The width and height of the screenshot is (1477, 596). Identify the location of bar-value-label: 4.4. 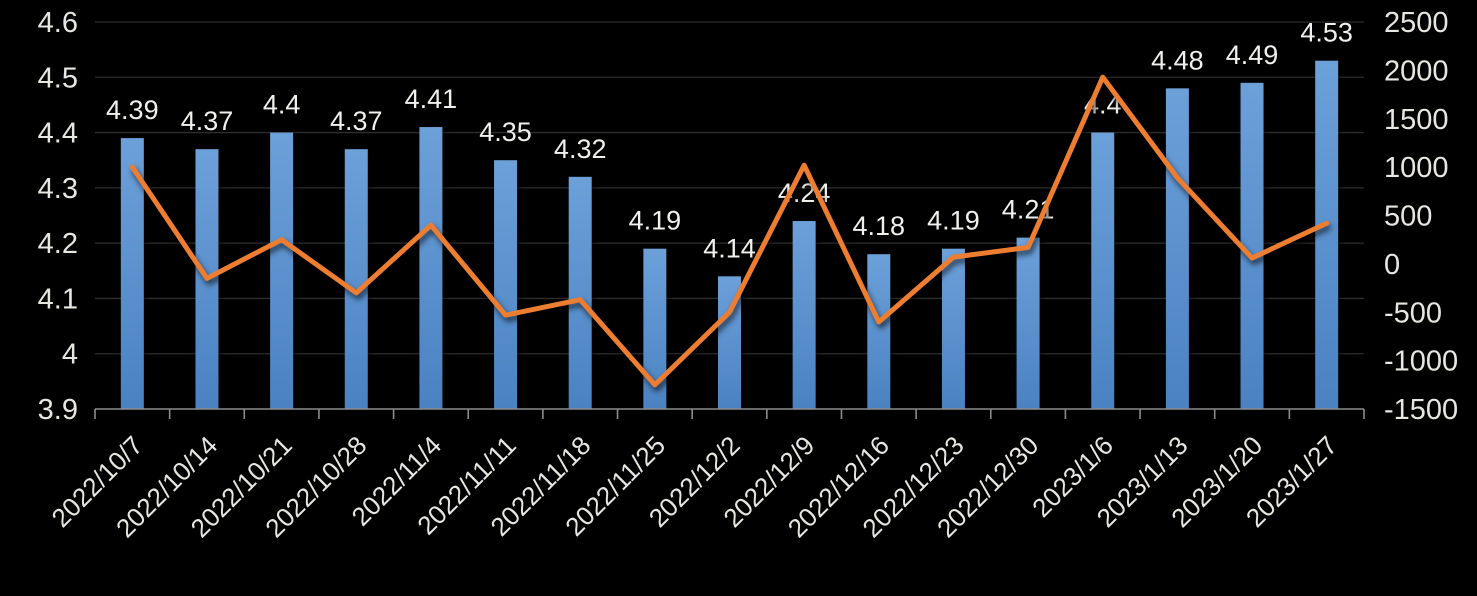
(282, 105).